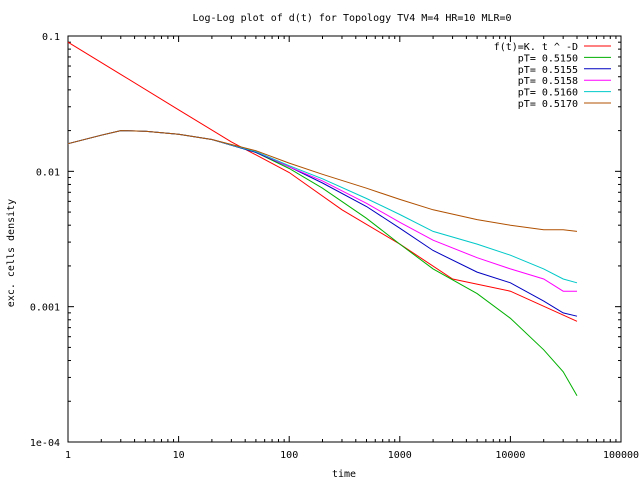 This screenshot has width=640, height=480. I want to click on y-tick-label: 0.01, so click(48, 172).